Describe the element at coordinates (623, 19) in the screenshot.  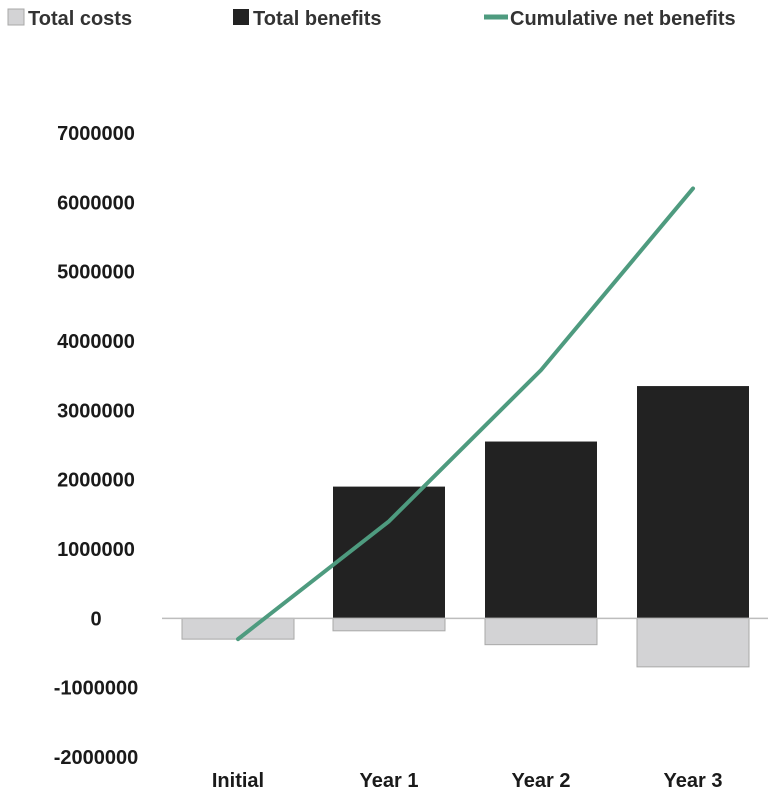
I see `legend-label-cumulative-net-benefits: Cumulative net benefits` at that location.